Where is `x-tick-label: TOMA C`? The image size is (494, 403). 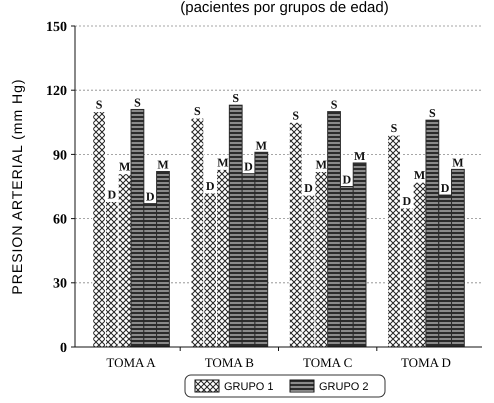
x-tick-label: TOMA C is located at coordinates (327, 362).